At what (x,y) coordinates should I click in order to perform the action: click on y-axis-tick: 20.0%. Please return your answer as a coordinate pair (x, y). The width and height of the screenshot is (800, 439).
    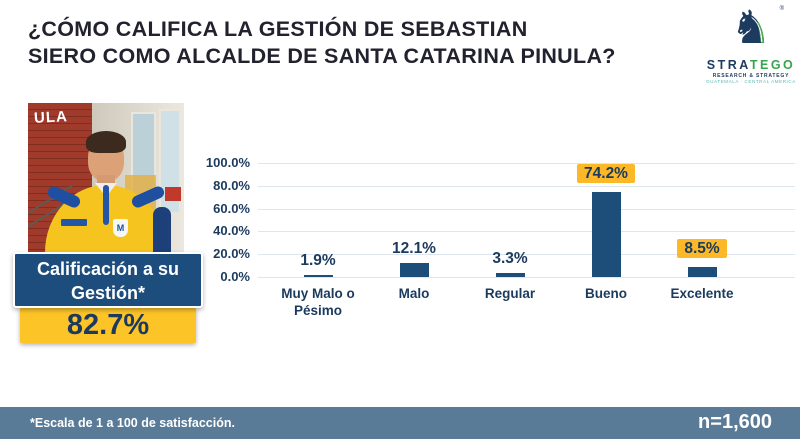
    Looking at the image, I should click on (231, 254).